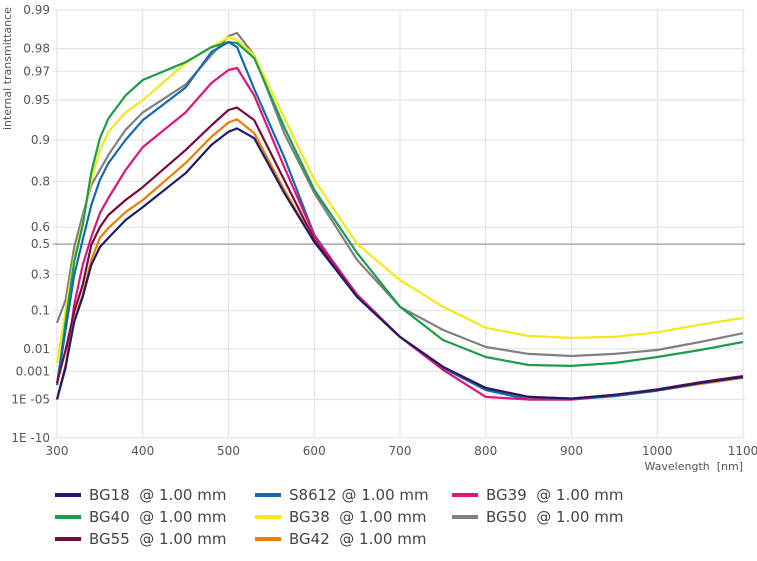  What do you see at coordinates (358, 517) in the screenshot?
I see `legend-label: BG38 @ 1.00 mm` at bounding box center [358, 517].